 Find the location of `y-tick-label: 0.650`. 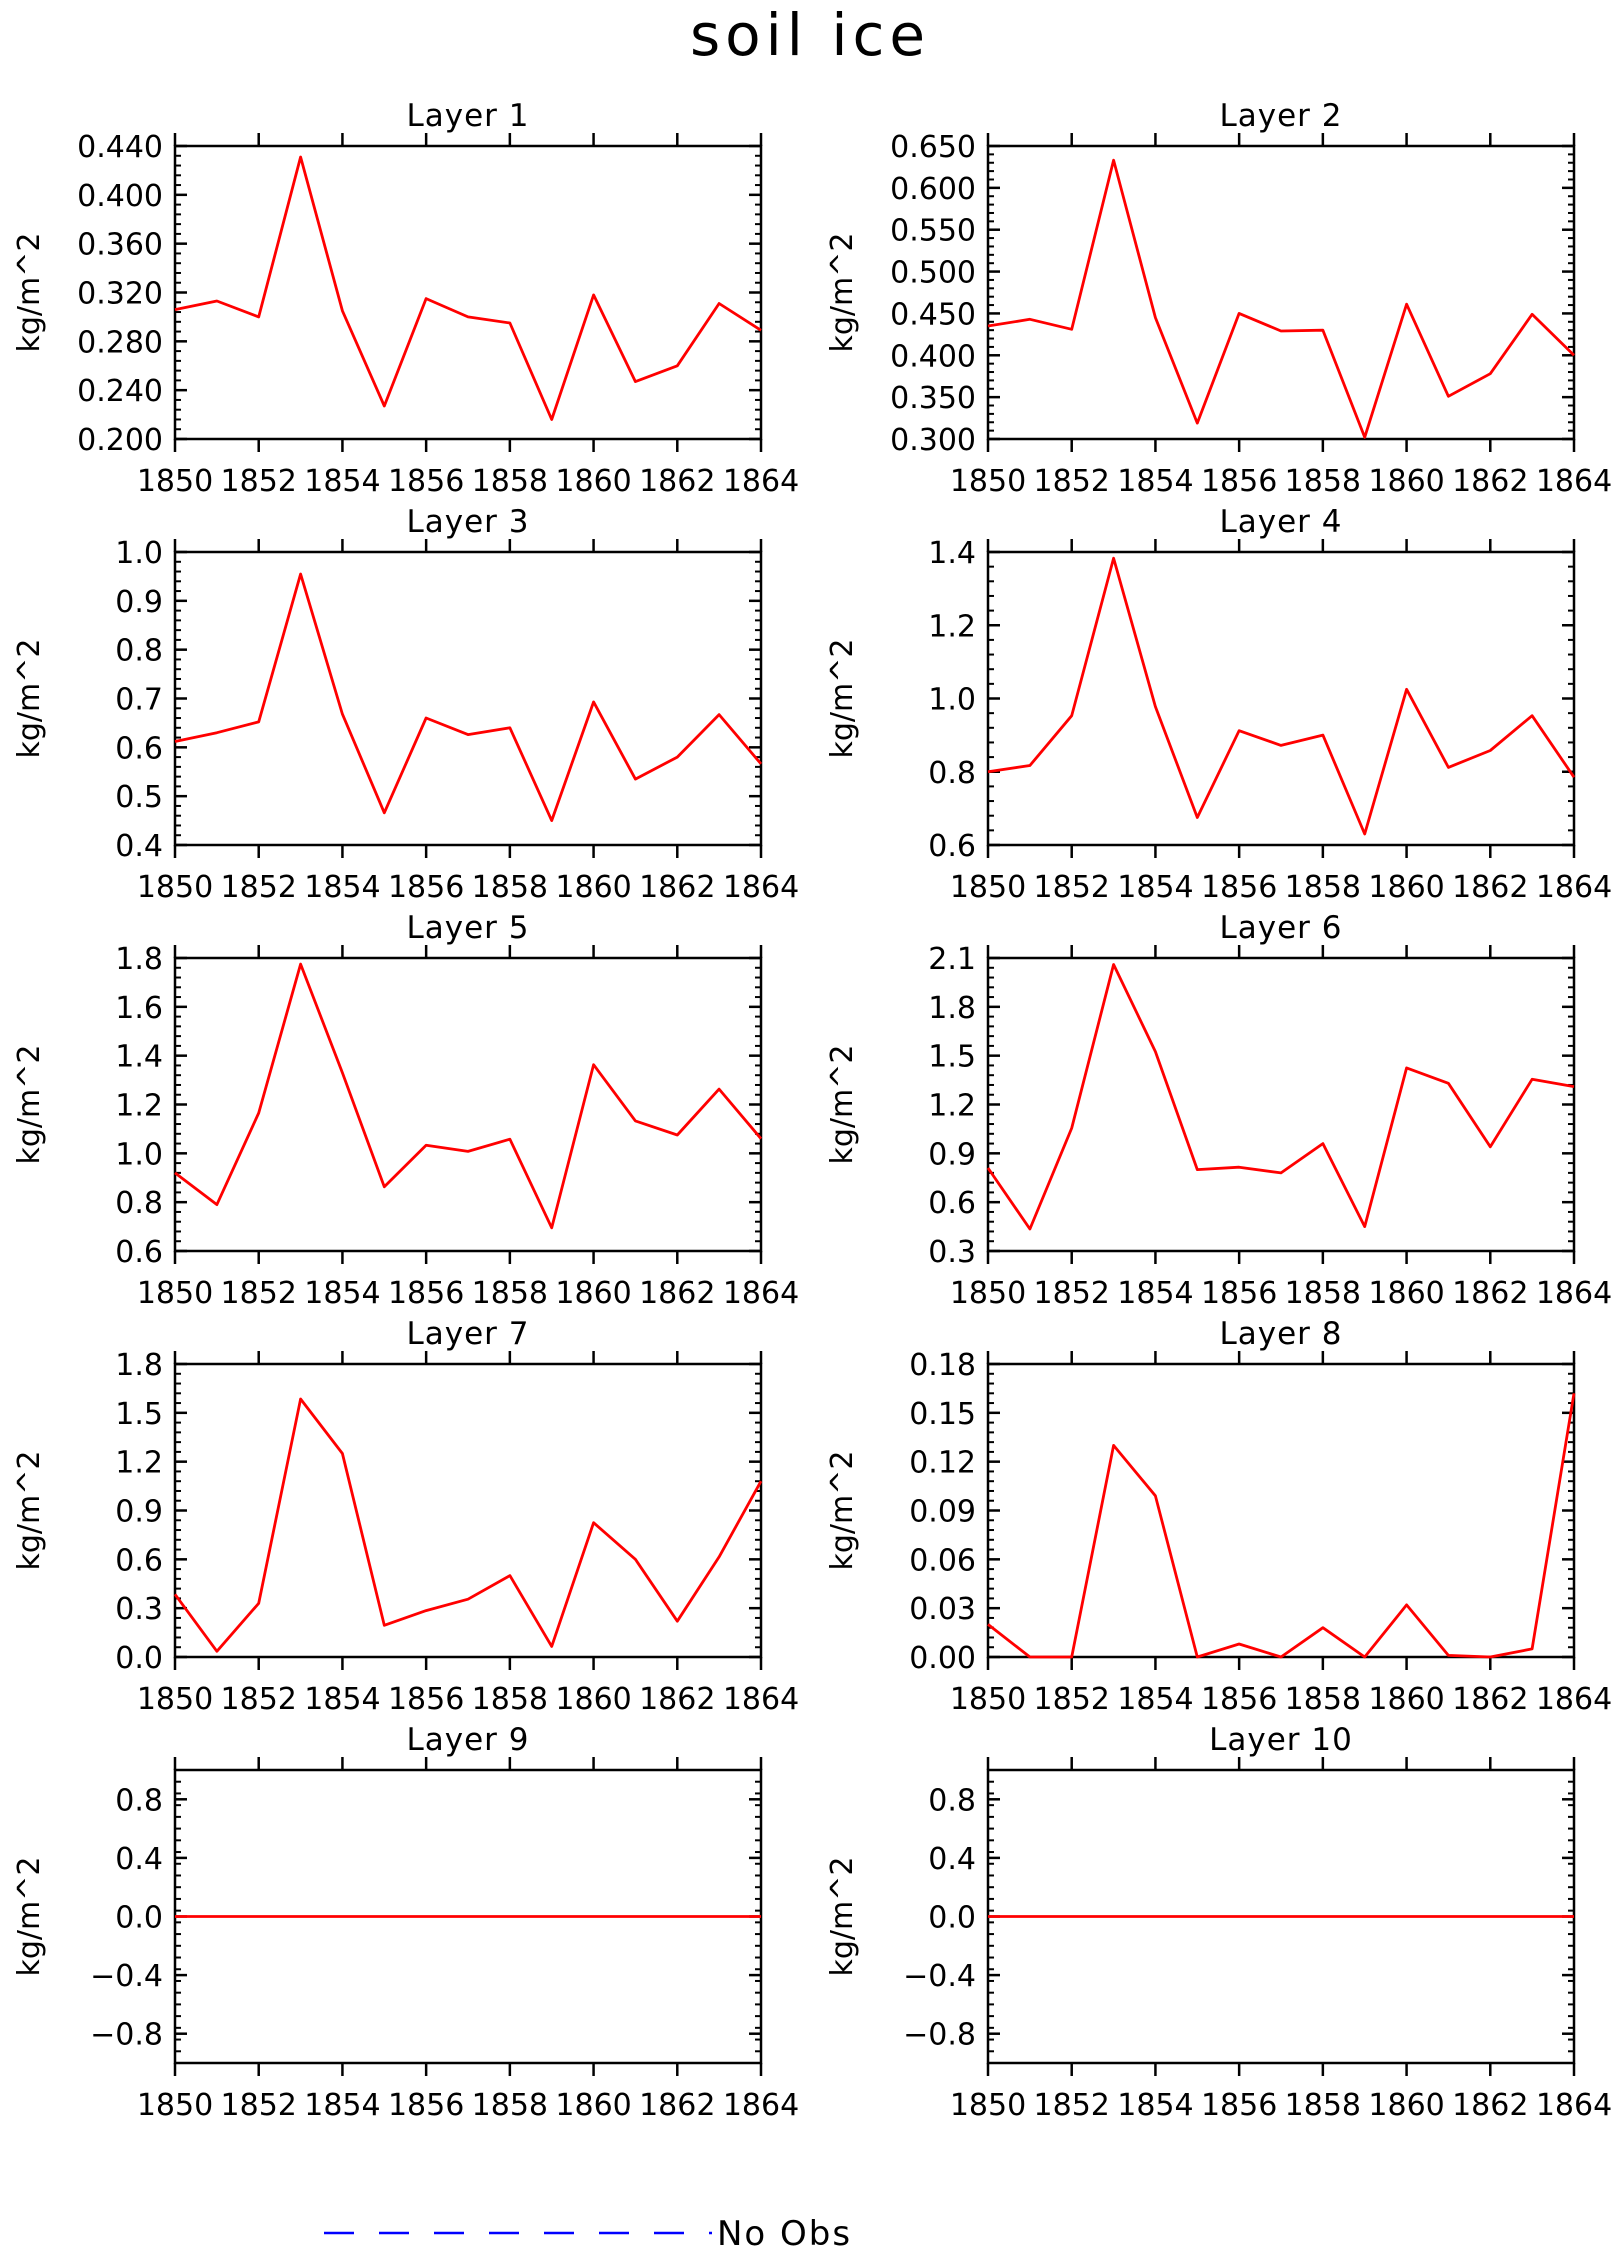

y-tick-label: 0.650 is located at coordinates (933, 147).